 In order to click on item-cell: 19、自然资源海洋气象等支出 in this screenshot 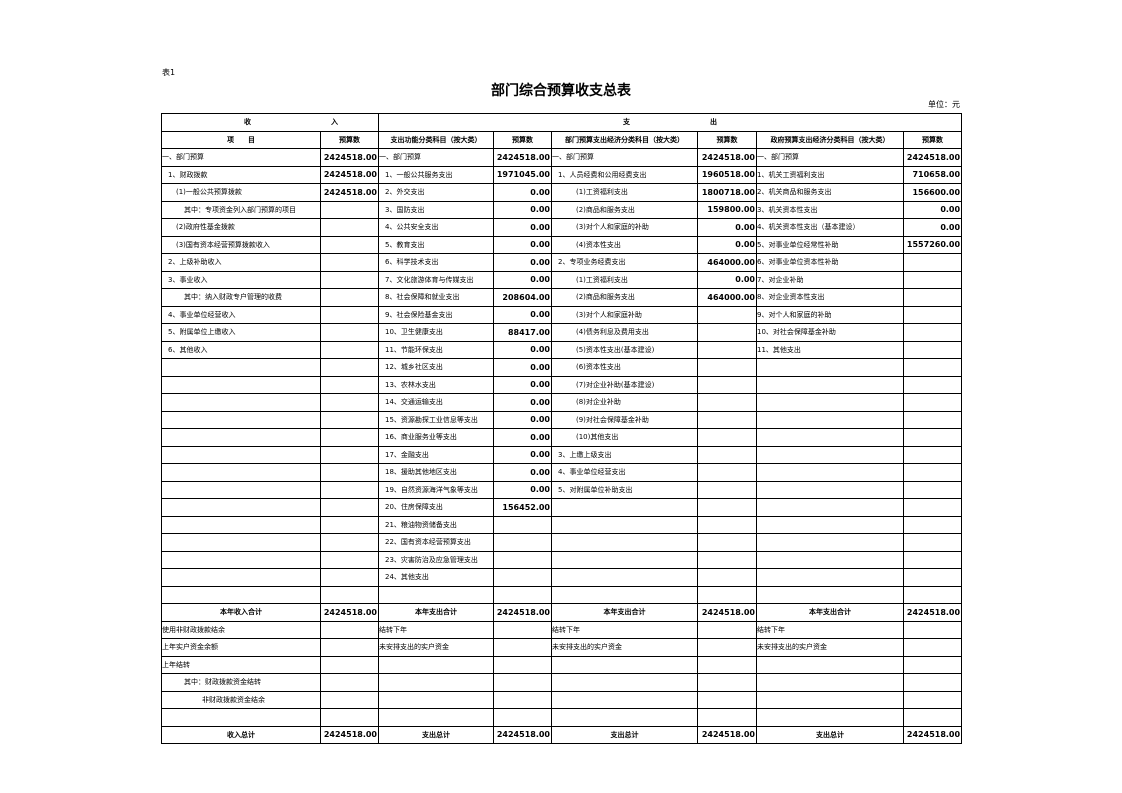, I will do `click(436, 489)`.